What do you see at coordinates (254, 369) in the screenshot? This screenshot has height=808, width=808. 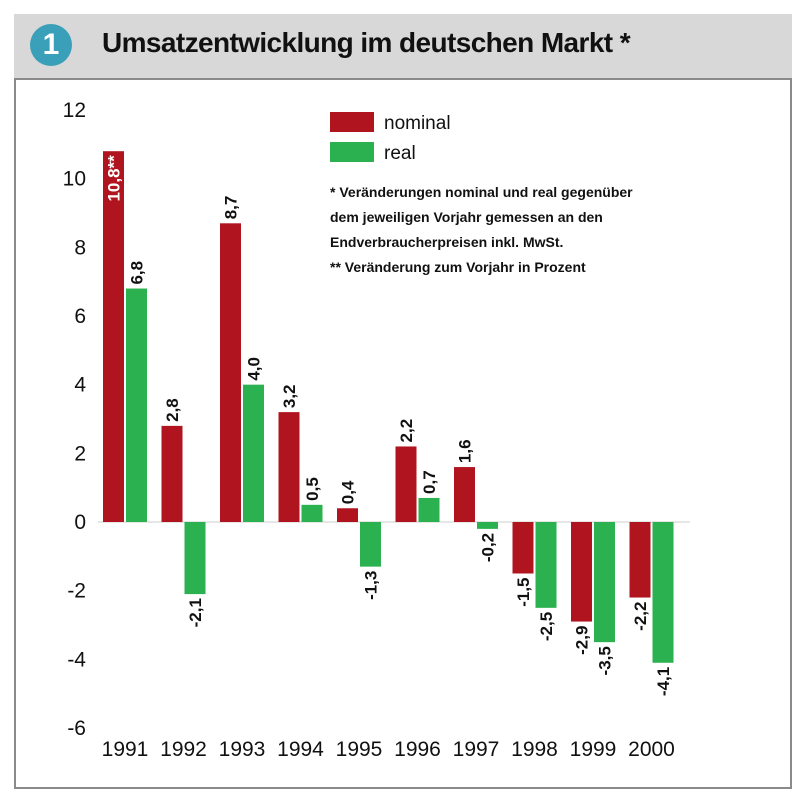 I see `value-label-real-1993: 4,0` at bounding box center [254, 369].